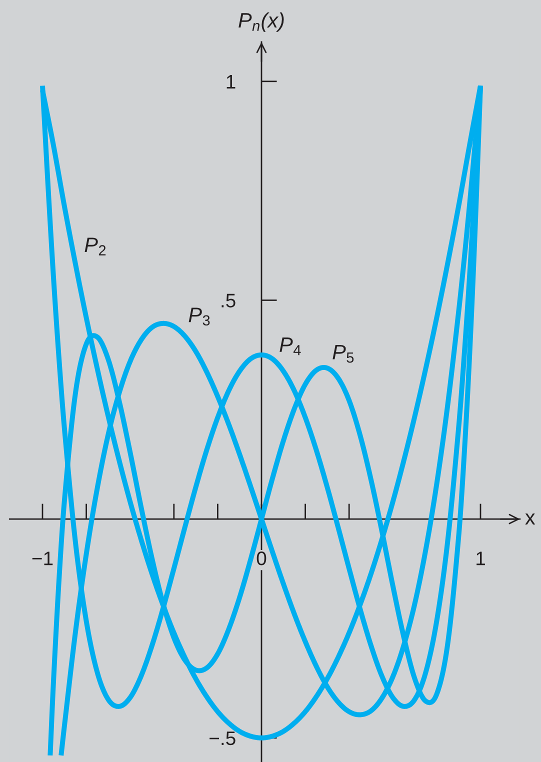  I want to click on x-tick-label: 0, so click(261, 559).